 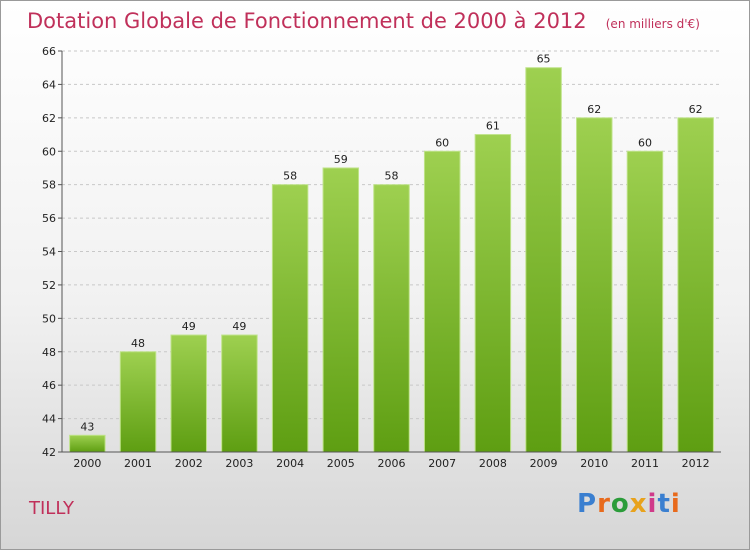 I want to click on bar-2000, so click(x=87, y=443).